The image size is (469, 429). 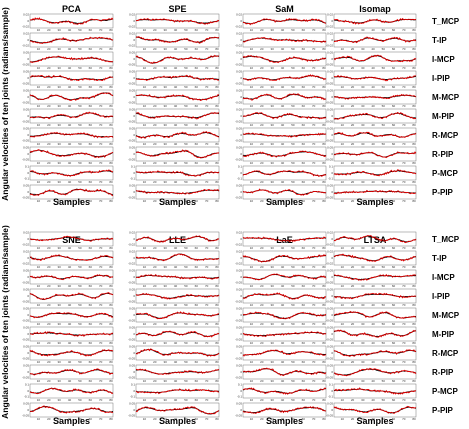 I want to click on joint-label-p-pip: P-PIP, so click(x=443, y=410).